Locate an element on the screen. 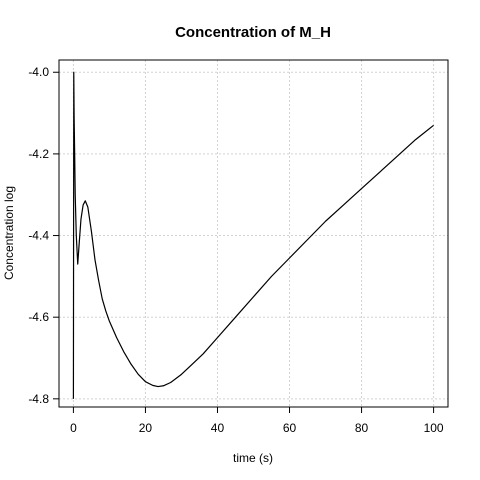 This screenshot has height=480, width=480. y-axis-label: Concentration log is located at coordinates (9, 233).